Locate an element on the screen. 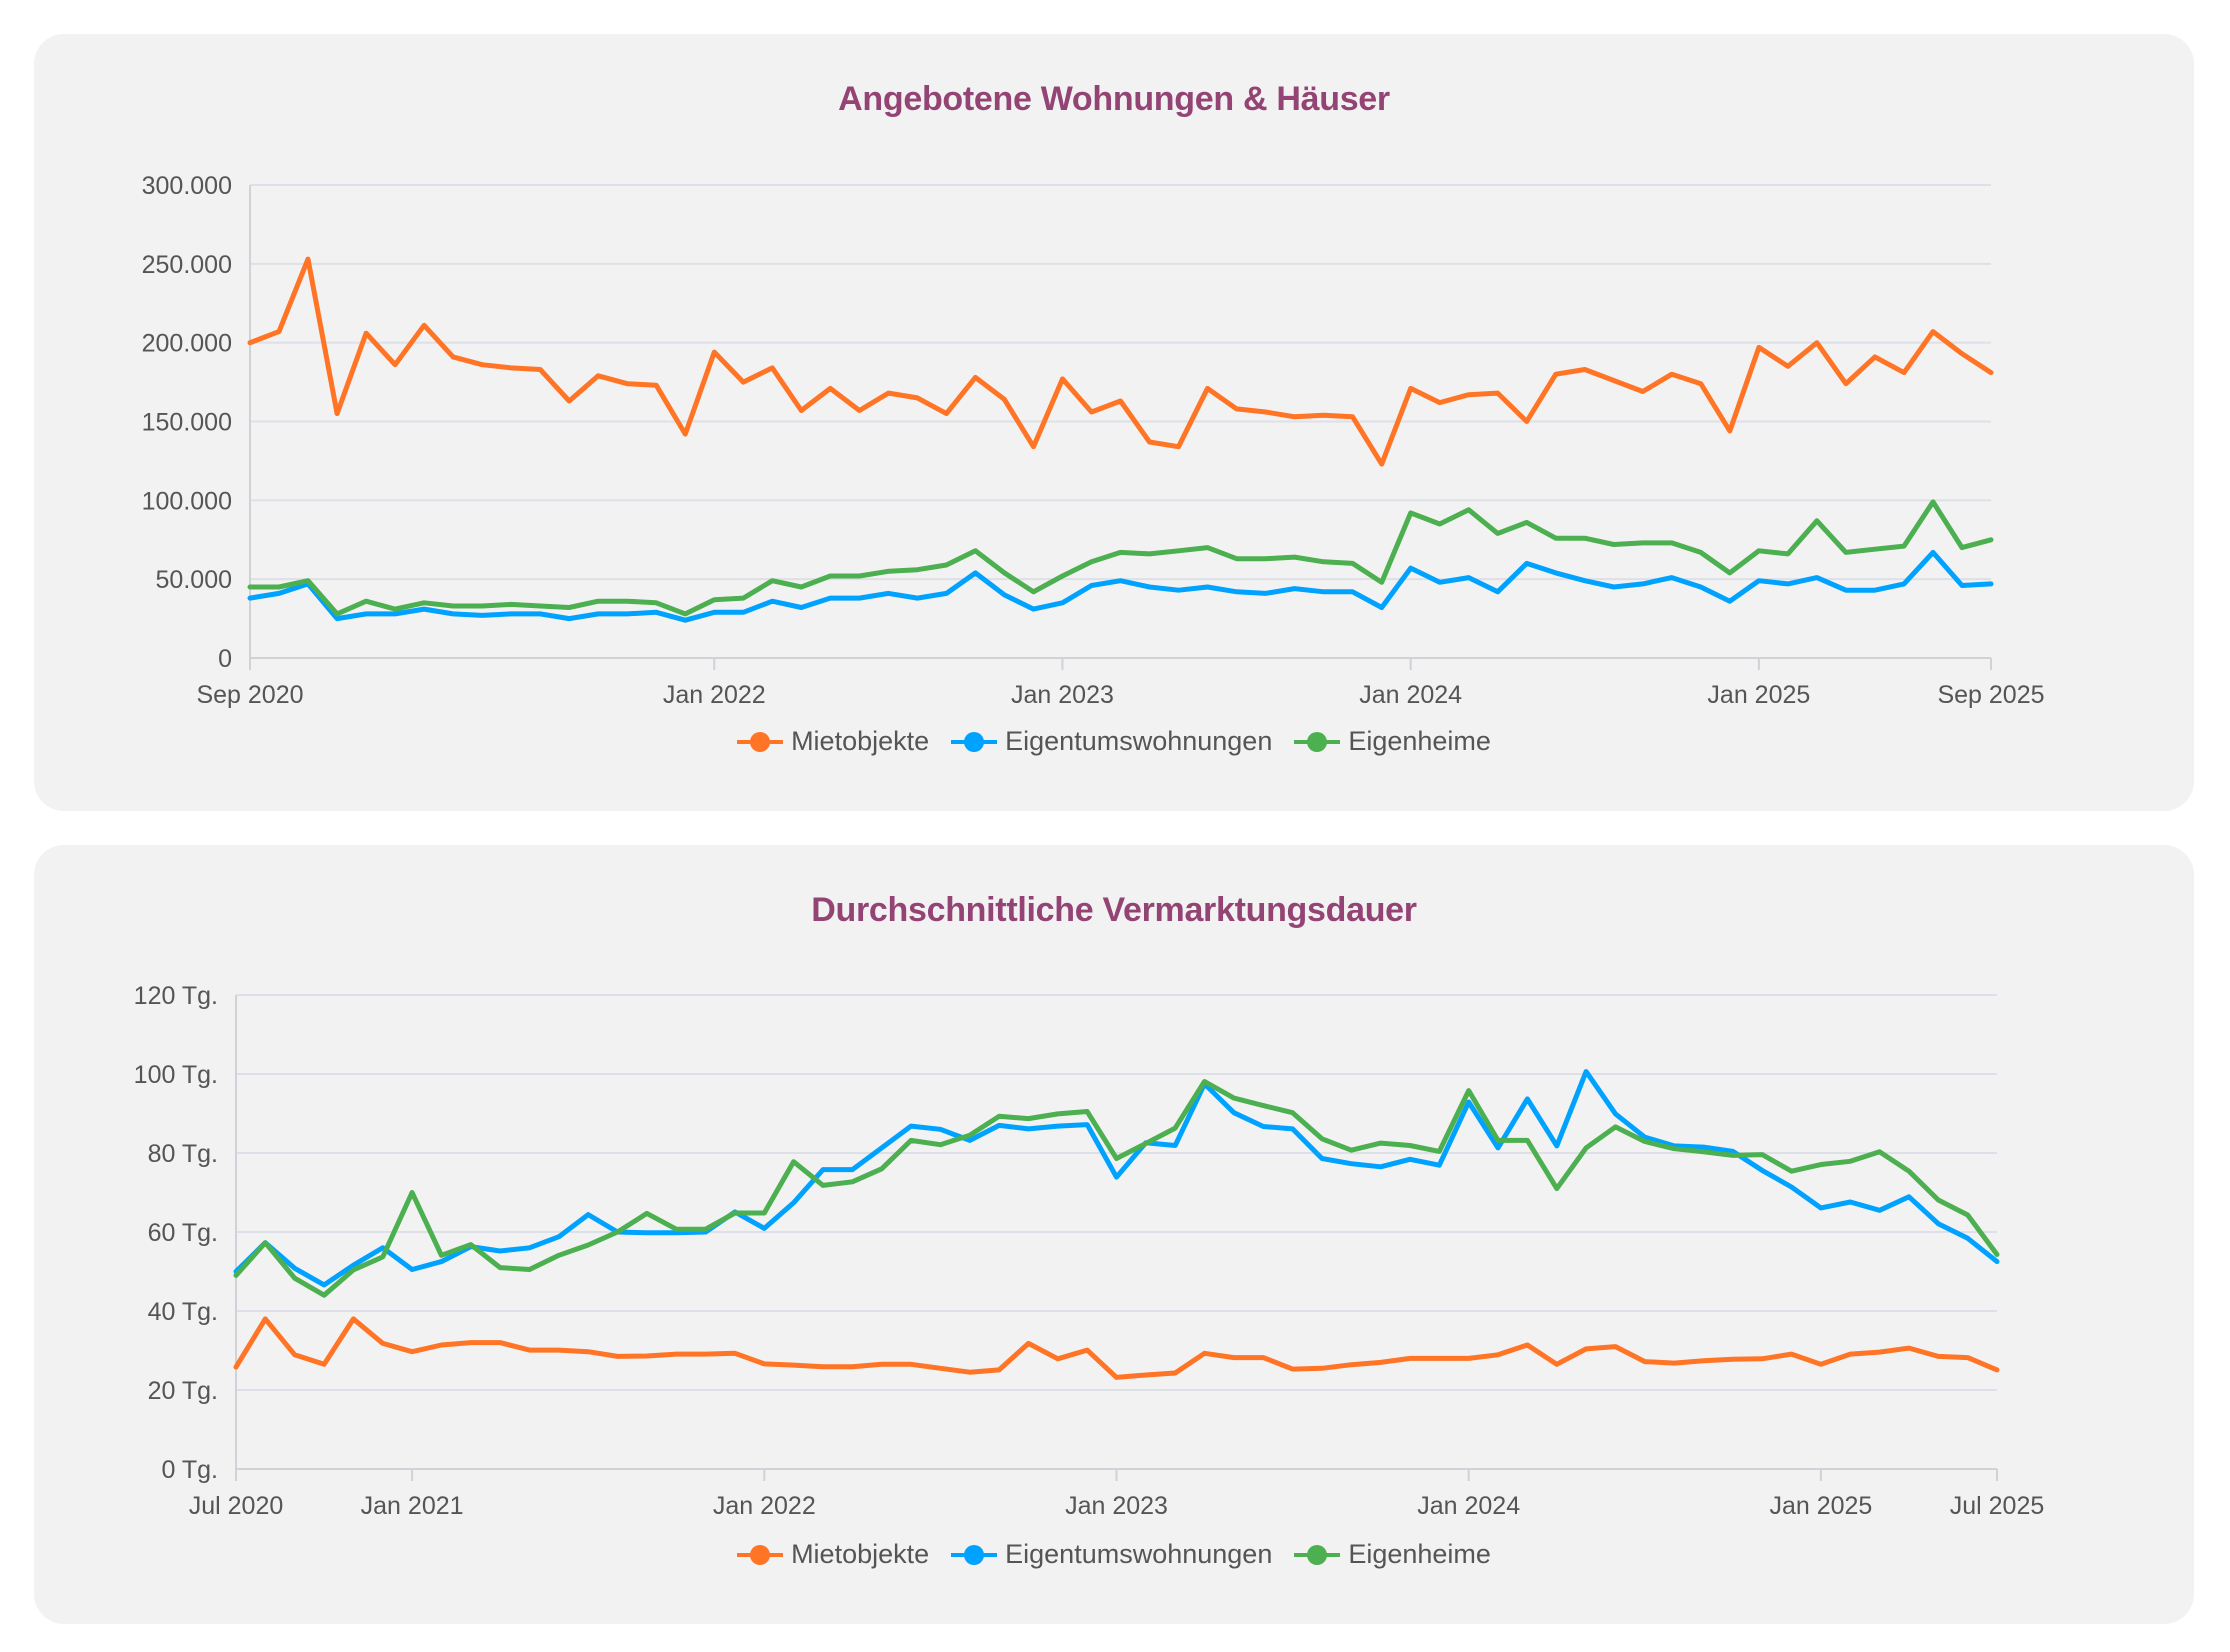  y-tick-label: 0 is located at coordinates (225, 659).